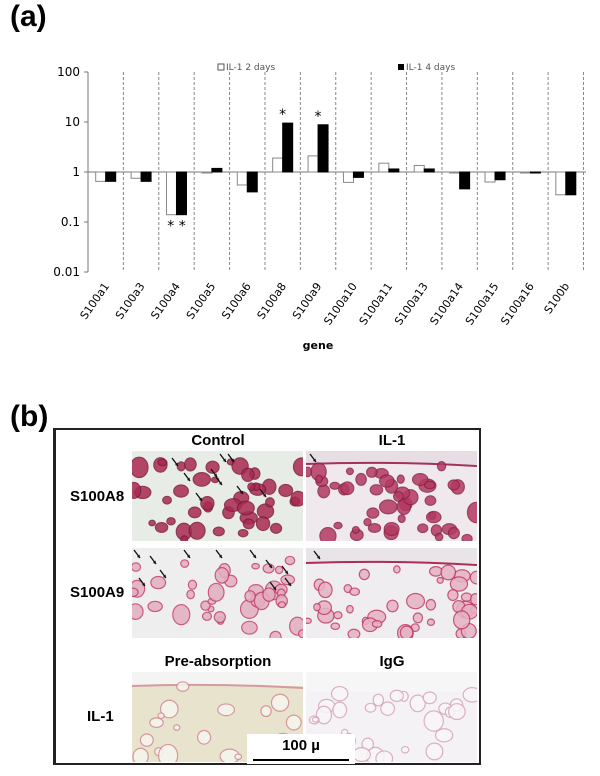 The height and width of the screenshot is (776, 600). Describe the element at coordinates (97, 496) in the screenshot. I see `row-label-s100a8: S100A8` at that location.